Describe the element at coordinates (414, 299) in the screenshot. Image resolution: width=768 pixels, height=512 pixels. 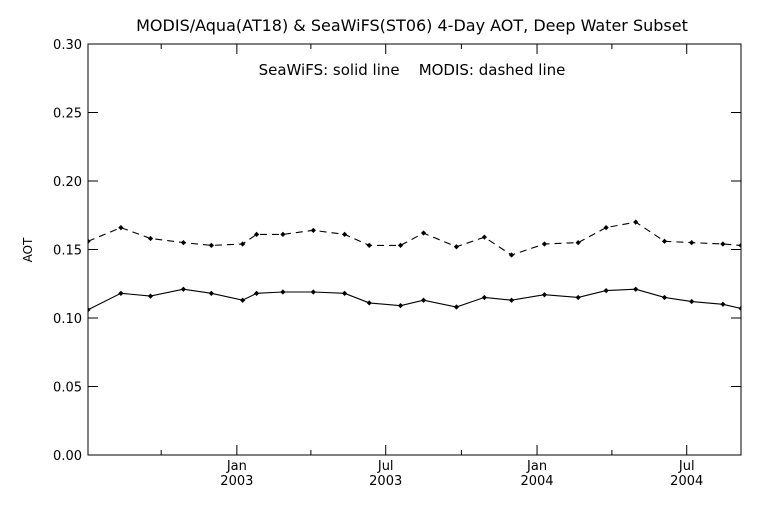
I see `seawifs-series-line` at that location.